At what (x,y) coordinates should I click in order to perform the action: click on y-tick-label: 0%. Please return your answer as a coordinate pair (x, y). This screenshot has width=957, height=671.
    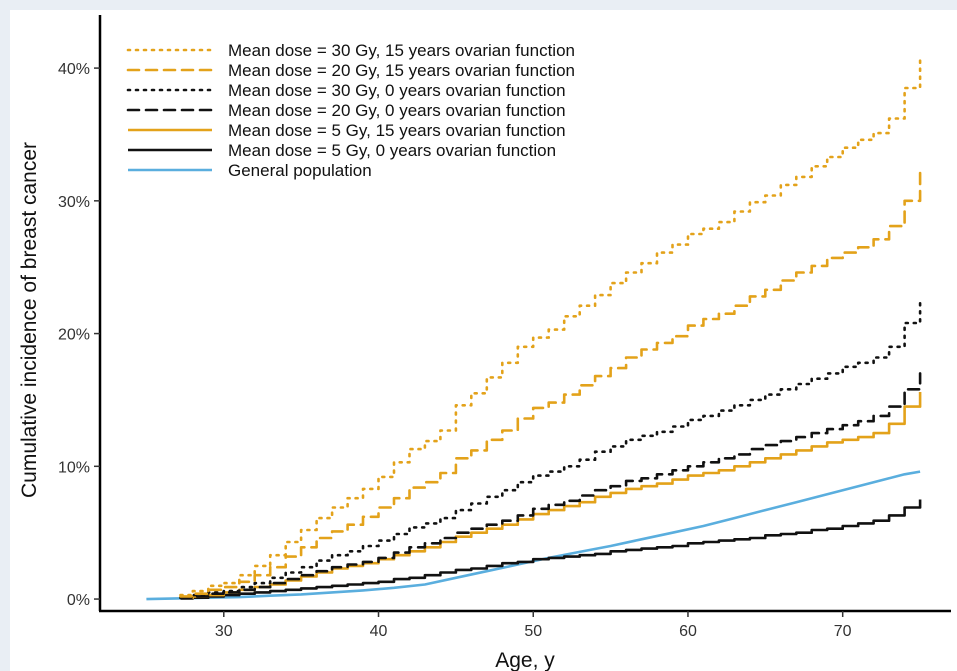
    Looking at the image, I should click on (78, 600).